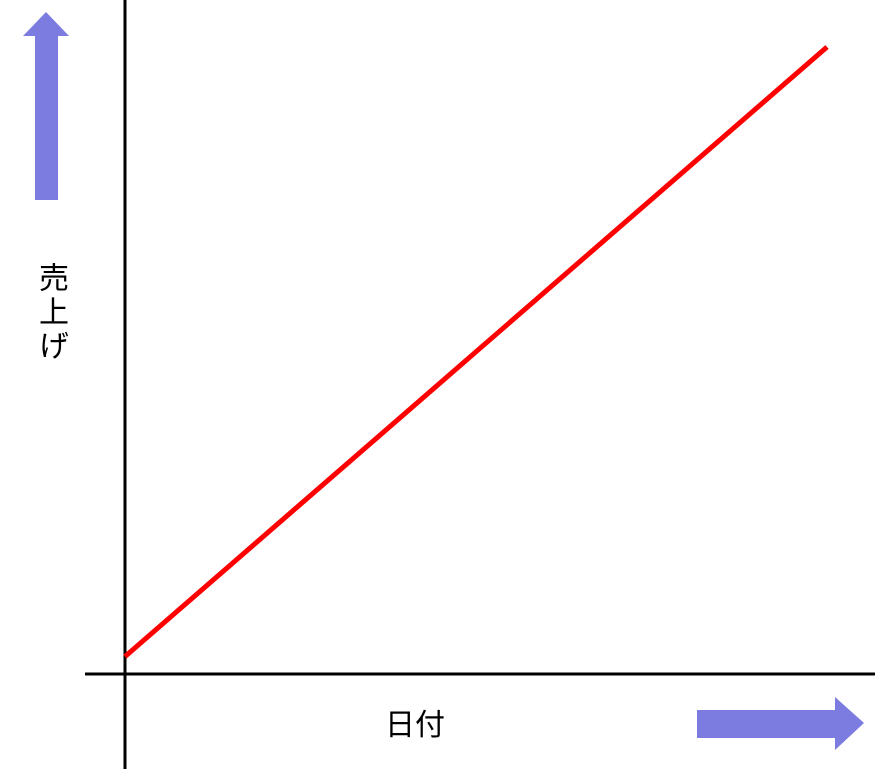 Image resolution: width=875 pixels, height=769 pixels. Describe the element at coordinates (415, 725) in the screenshot. I see `x-axis-label: 日付` at that location.